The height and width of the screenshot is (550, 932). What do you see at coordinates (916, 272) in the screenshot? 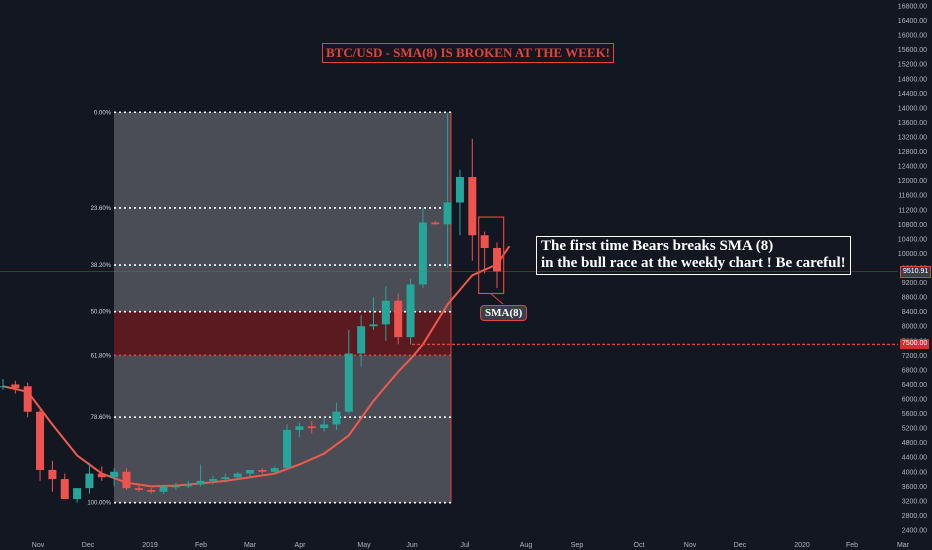
I see `current-price-tag: 9510.91` at bounding box center [916, 272].